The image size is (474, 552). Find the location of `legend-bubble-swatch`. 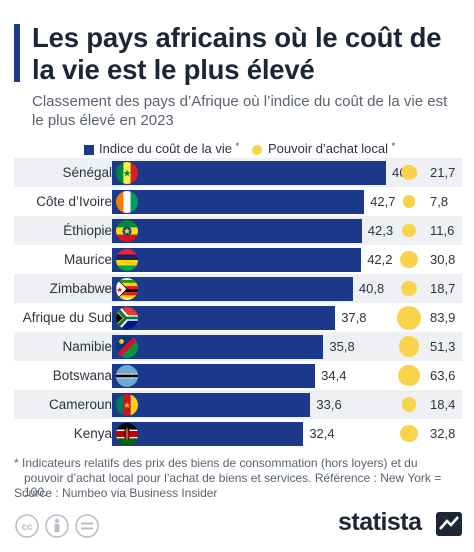

legend-bubble-swatch is located at coordinates (257, 150).